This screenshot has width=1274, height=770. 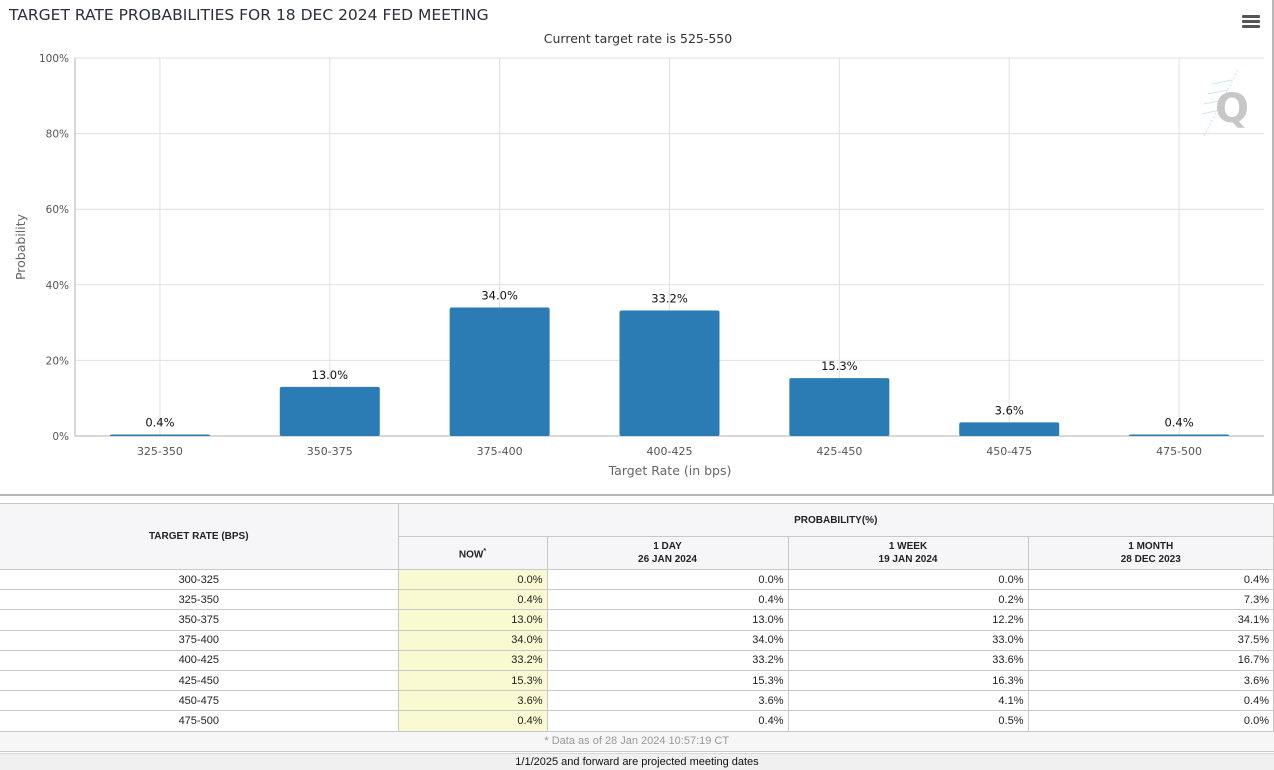 I want to click on header-1-week: 1 WEEK 19 JAN 2024, so click(x=908, y=553).